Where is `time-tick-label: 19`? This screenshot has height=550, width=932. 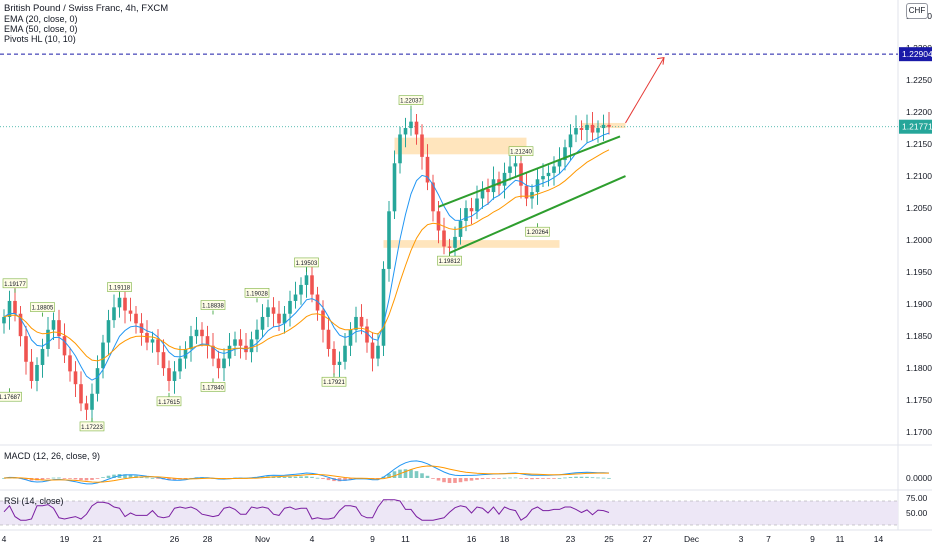
time-tick-label: 19 is located at coordinates (65, 539).